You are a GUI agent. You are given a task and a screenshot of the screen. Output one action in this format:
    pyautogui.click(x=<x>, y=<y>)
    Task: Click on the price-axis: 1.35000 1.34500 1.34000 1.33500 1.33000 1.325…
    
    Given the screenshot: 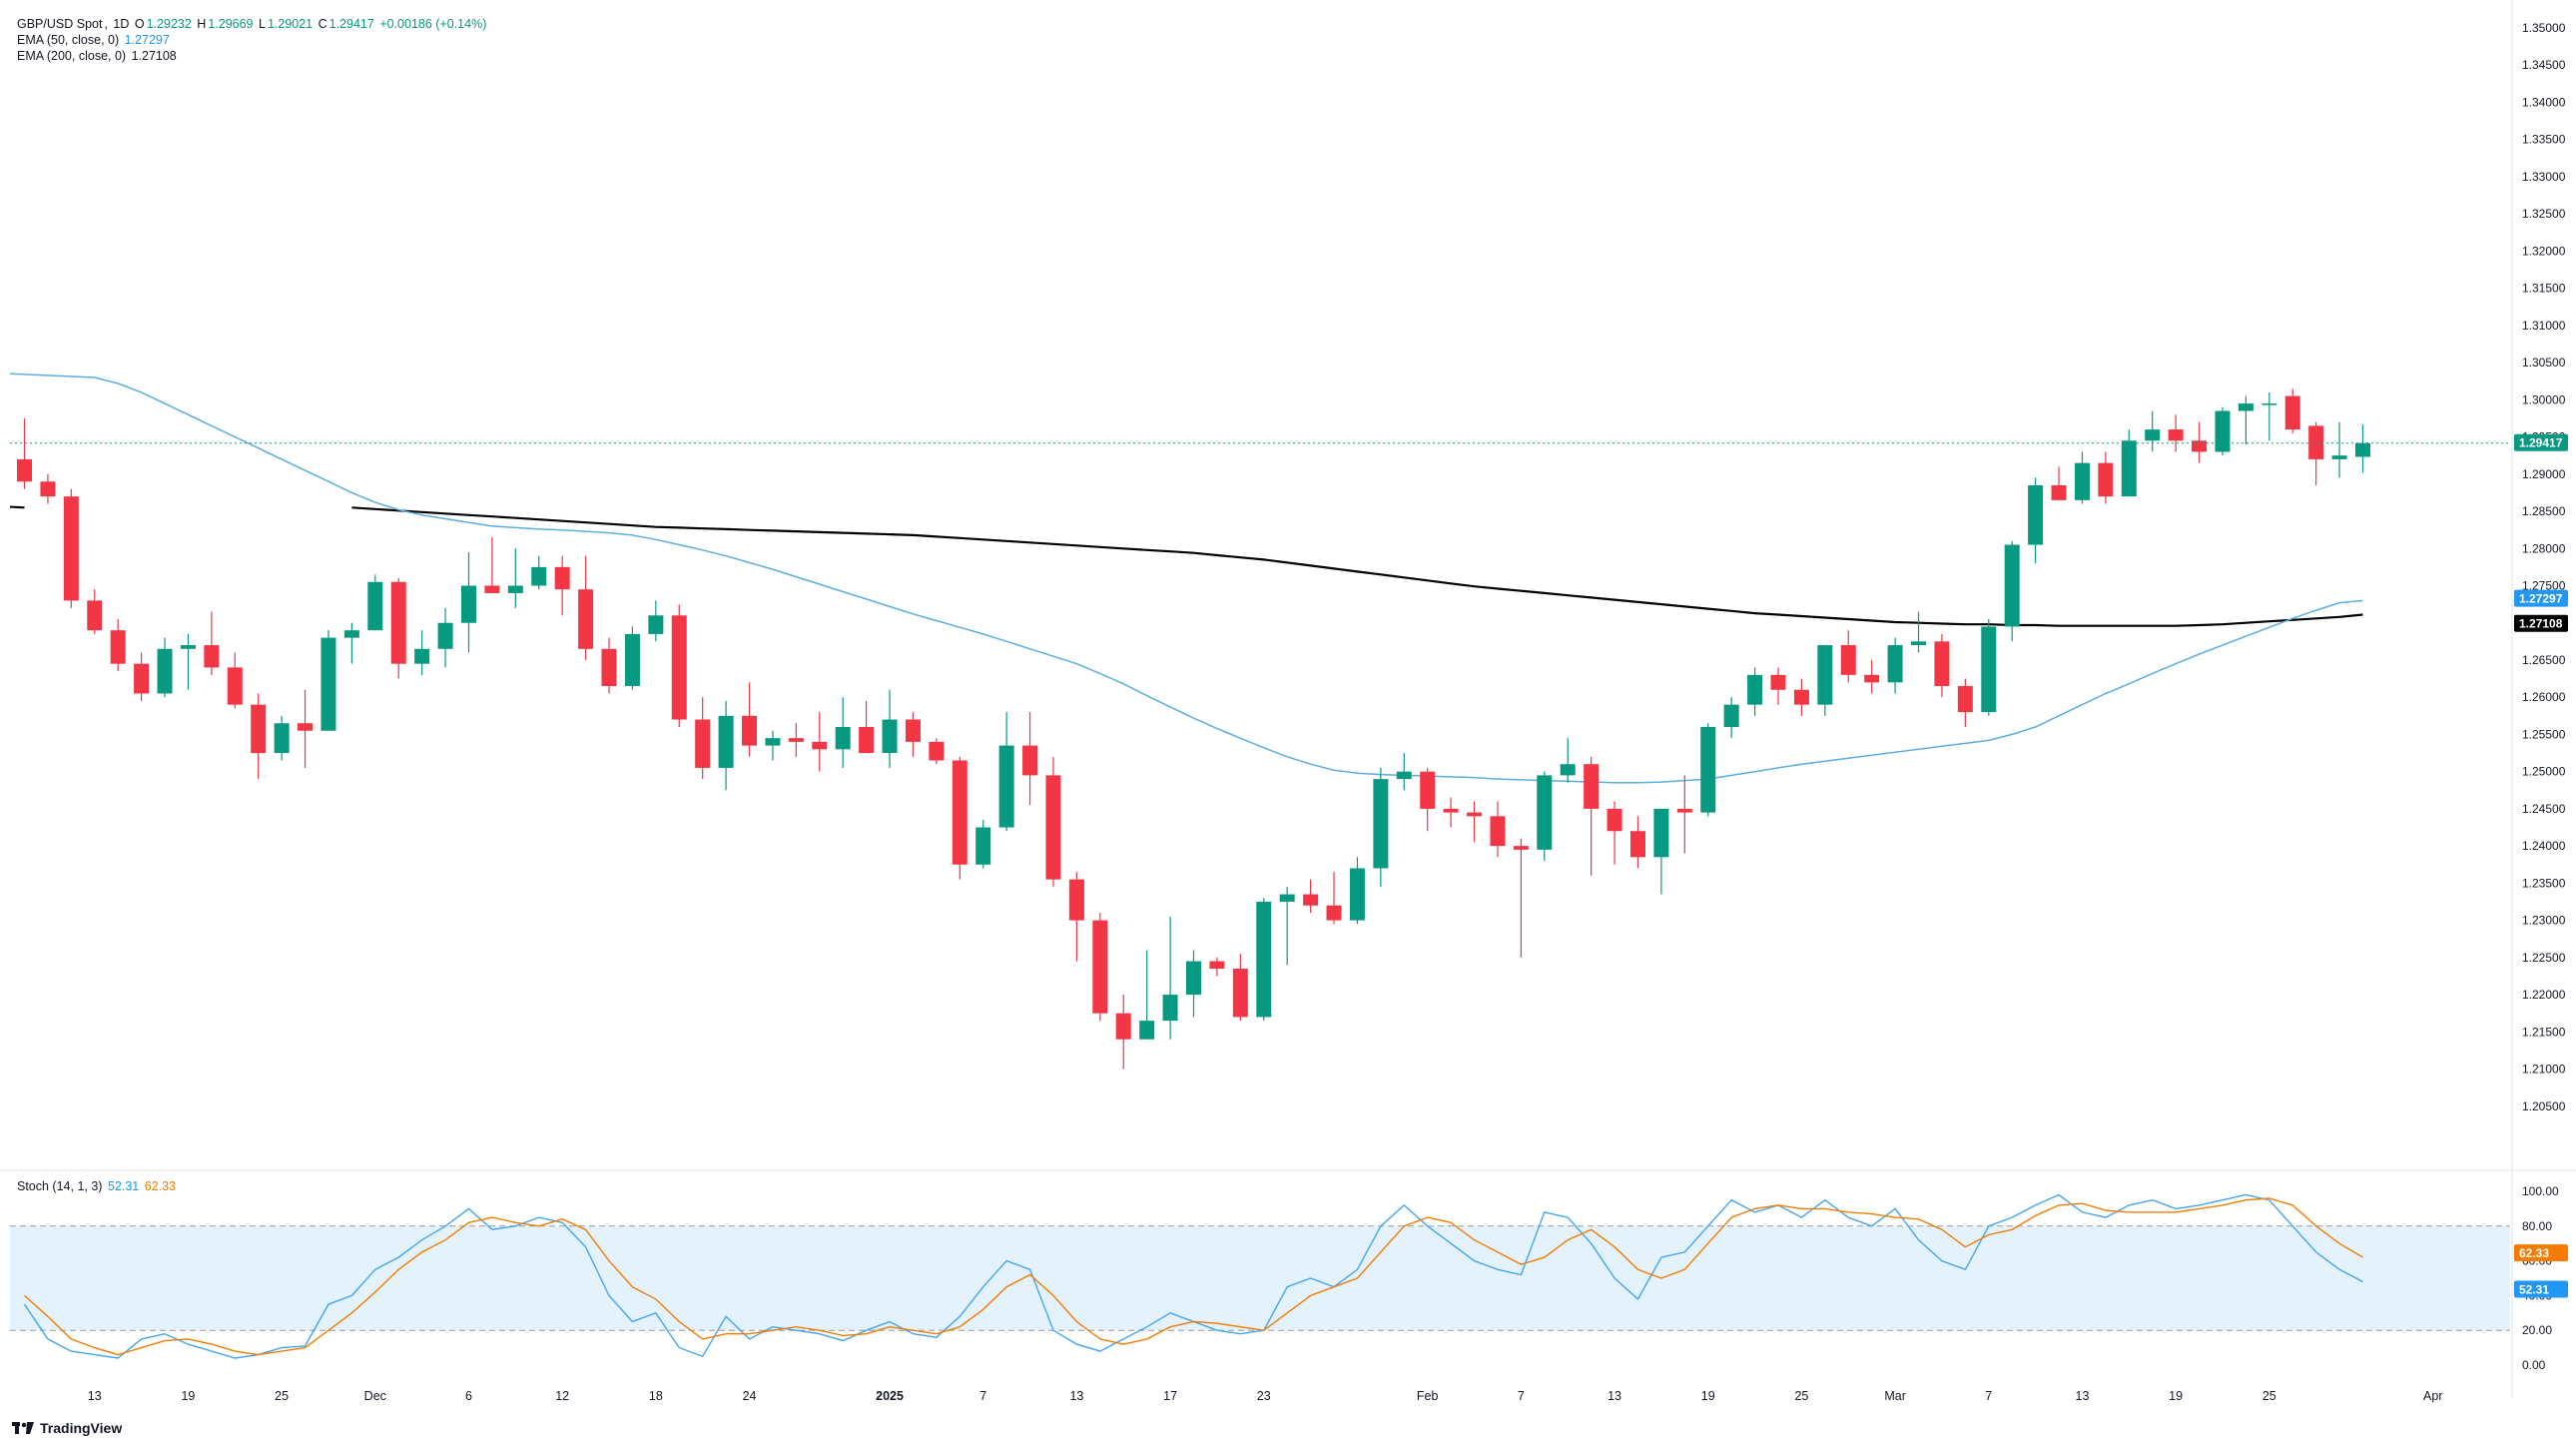 What is the action you would take?
    pyautogui.click(x=2544, y=567)
    